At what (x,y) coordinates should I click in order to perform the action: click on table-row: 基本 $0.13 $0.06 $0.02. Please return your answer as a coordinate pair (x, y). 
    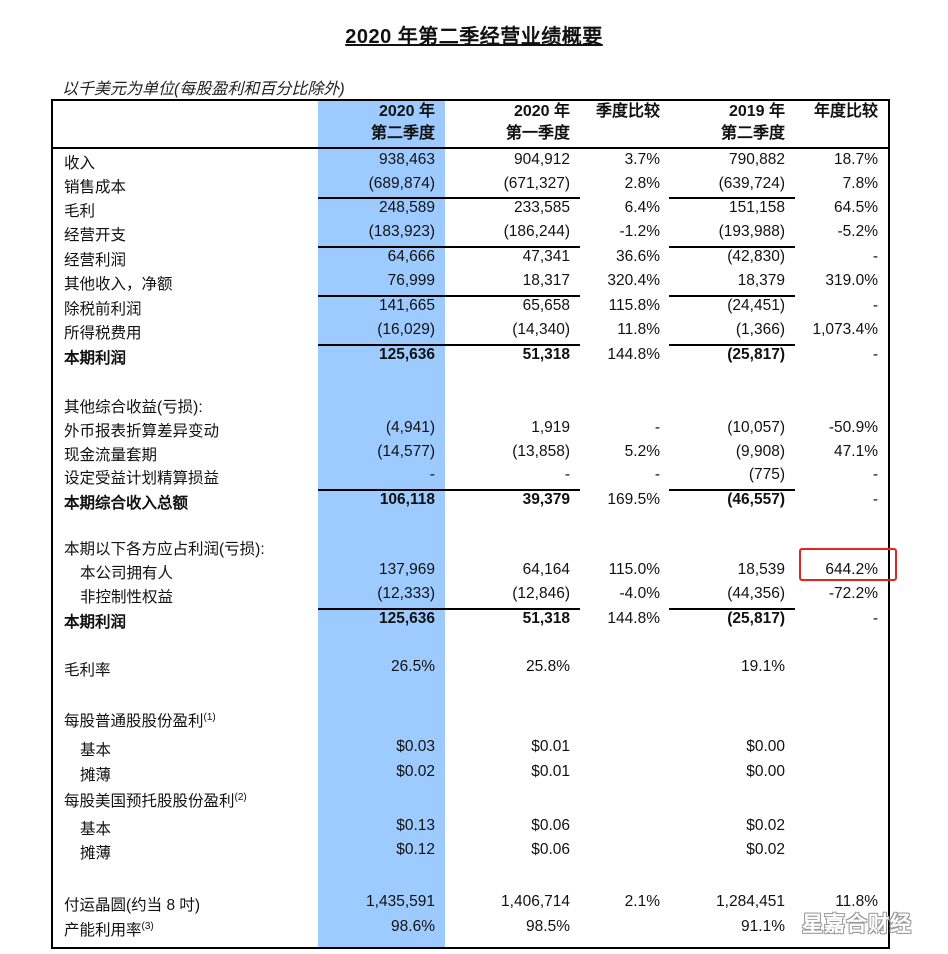
    Looking at the image, I should click on (432, 827).